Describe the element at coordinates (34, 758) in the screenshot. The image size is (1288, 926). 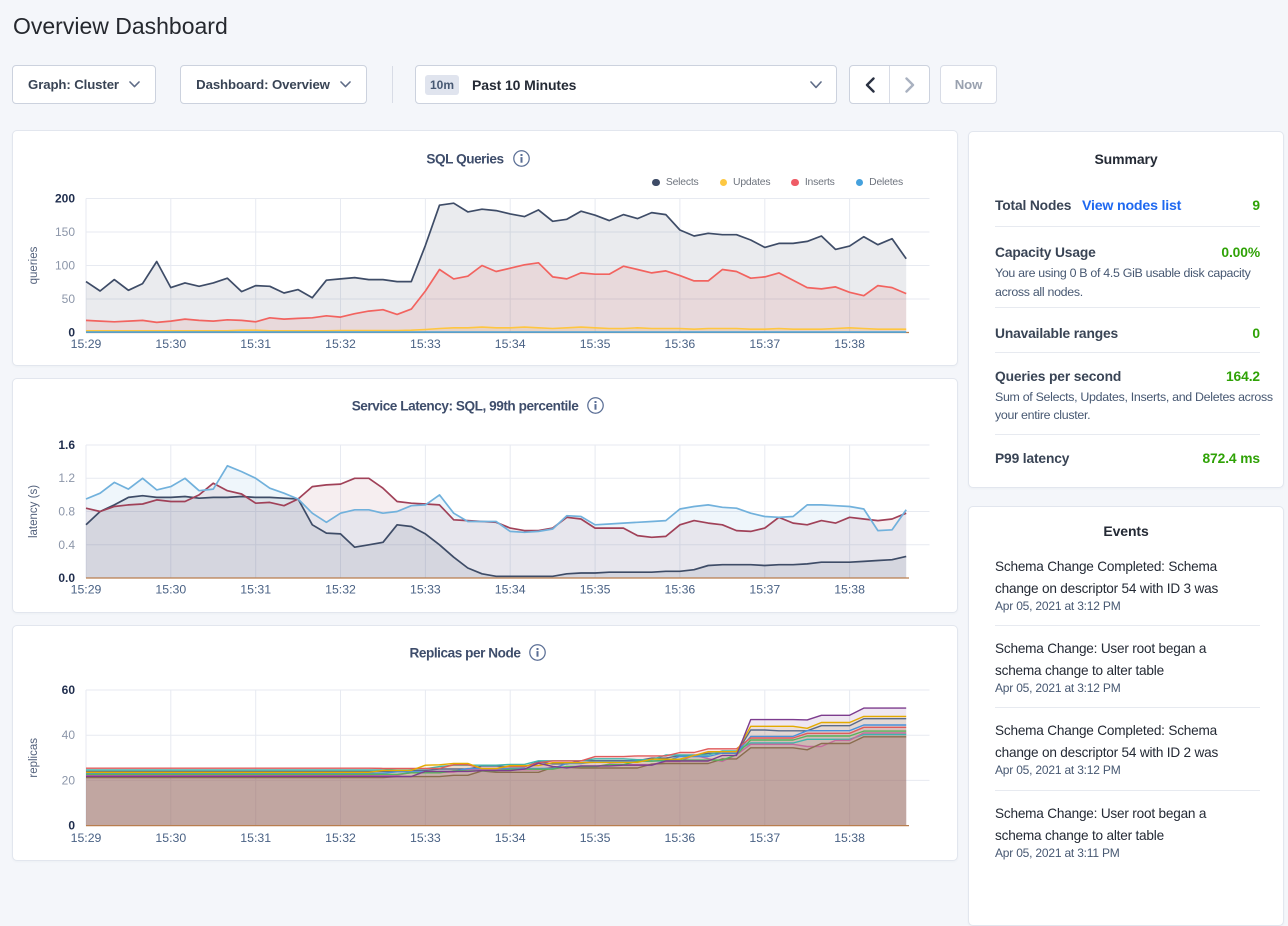
I see `svg-text: replicas` at that location.